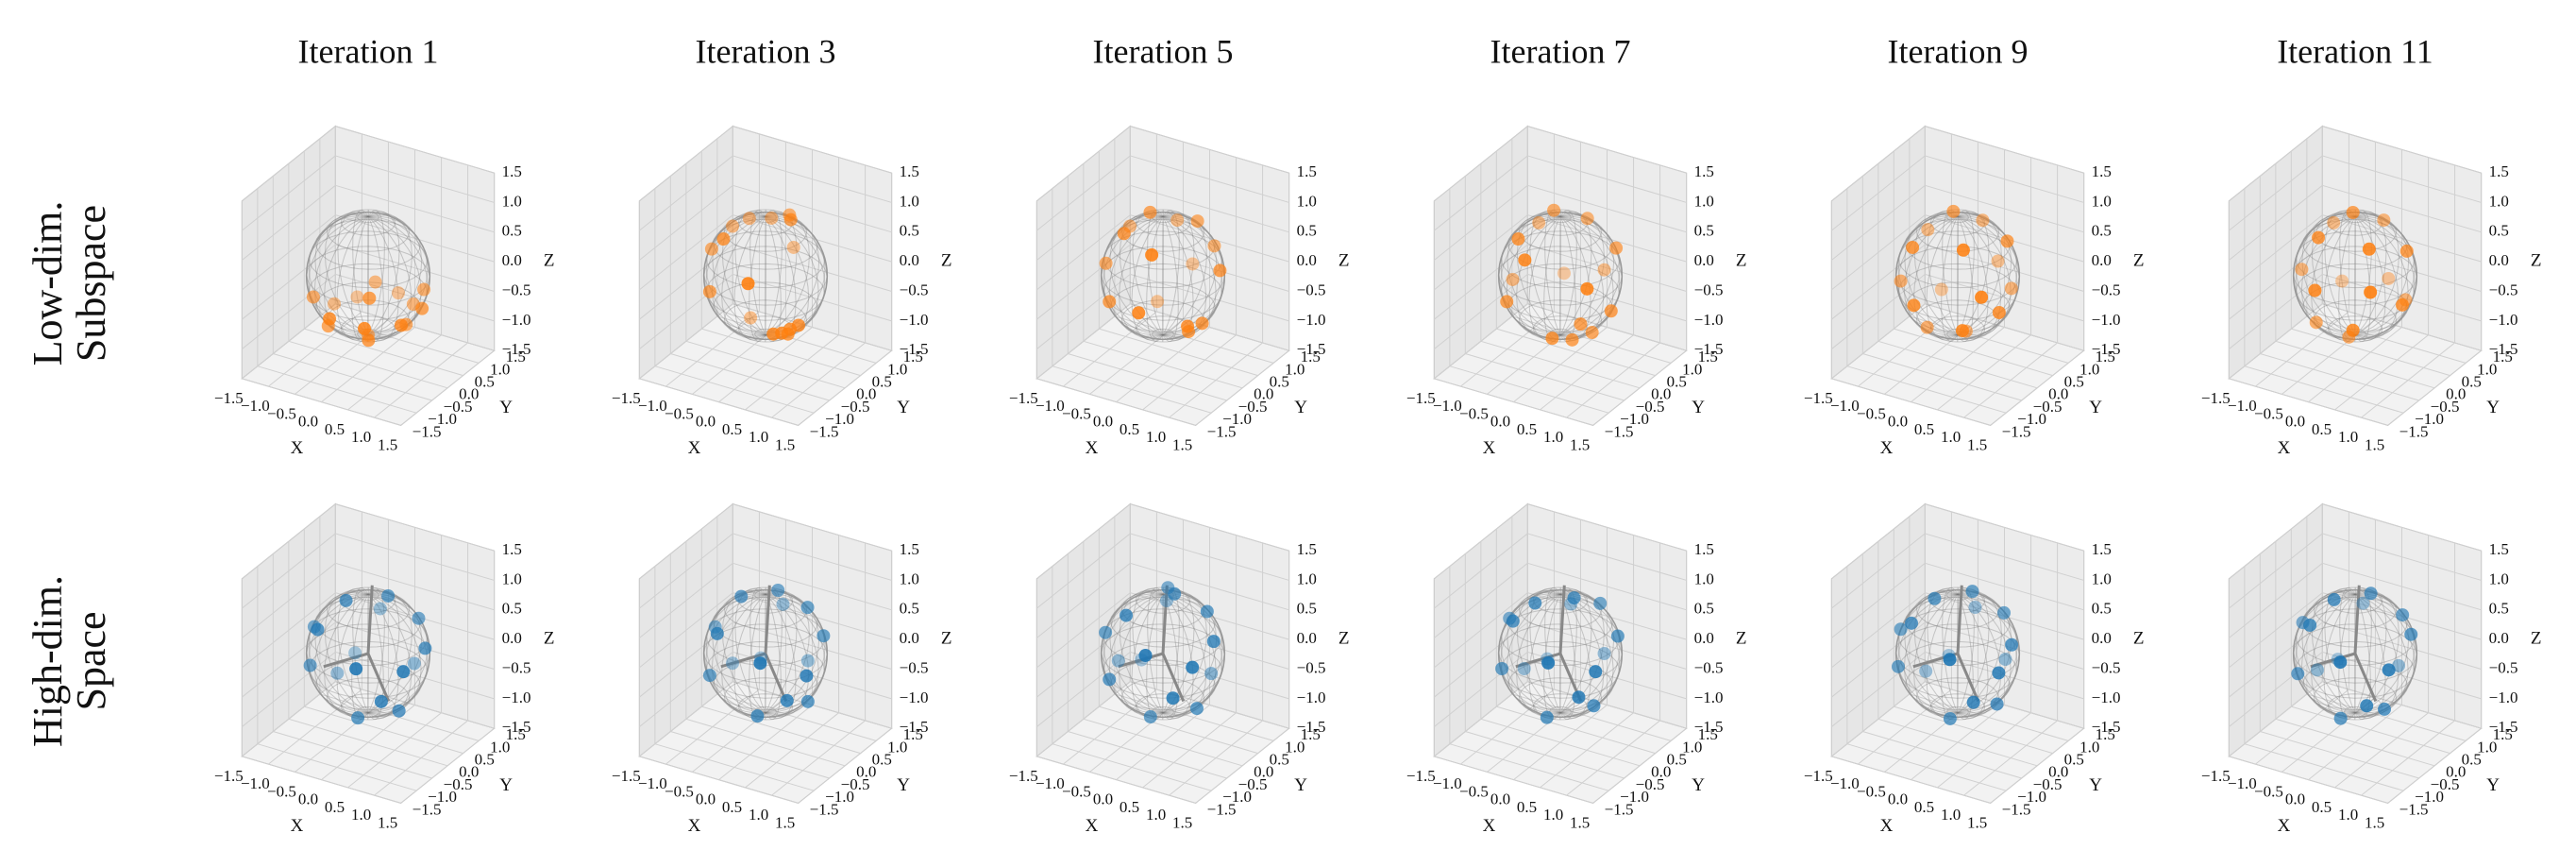 The image size is (2576, 850). What do you see at coordinates (765, 653) in the screenshot?
I see `sphere-outline` at bounding box center [765, 653].